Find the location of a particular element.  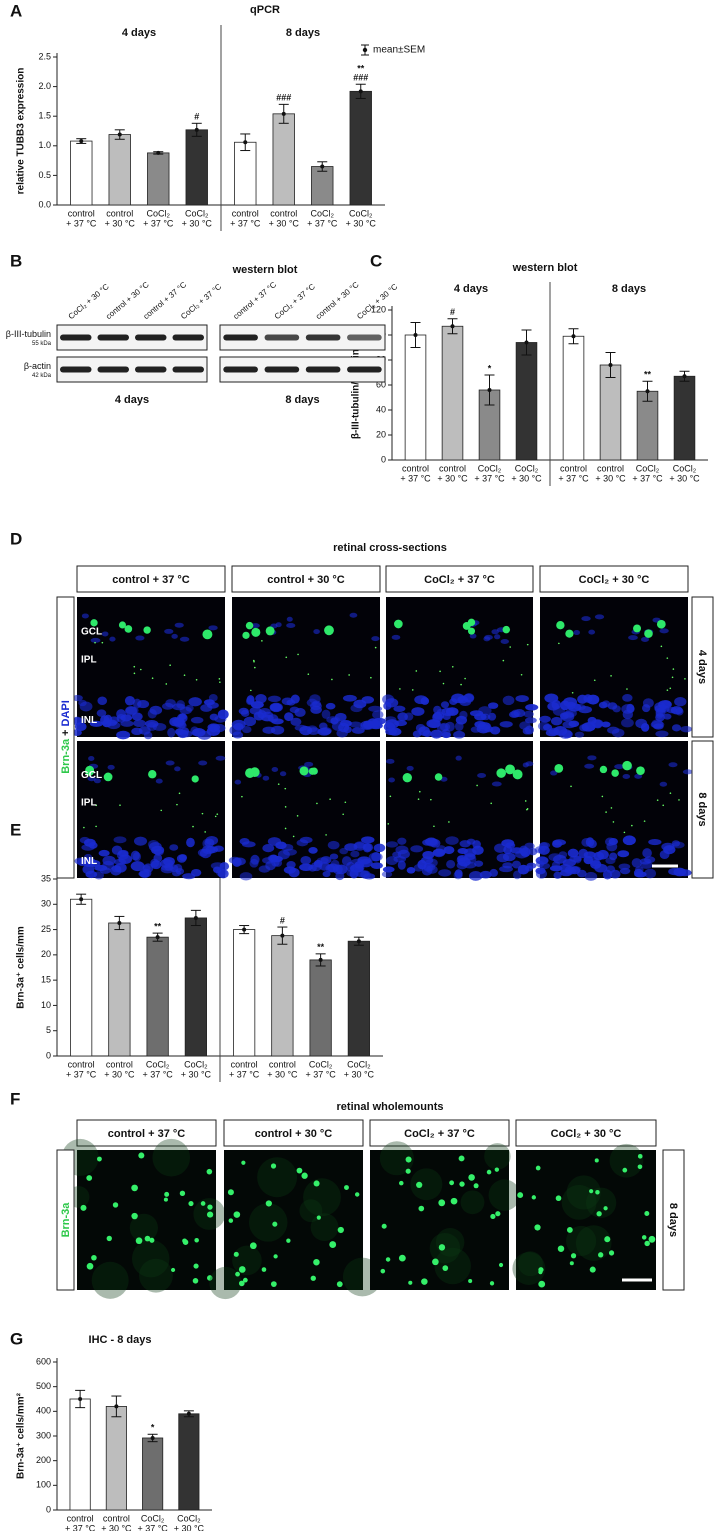

chart-title: western blot is located at coordinates (545, 268).